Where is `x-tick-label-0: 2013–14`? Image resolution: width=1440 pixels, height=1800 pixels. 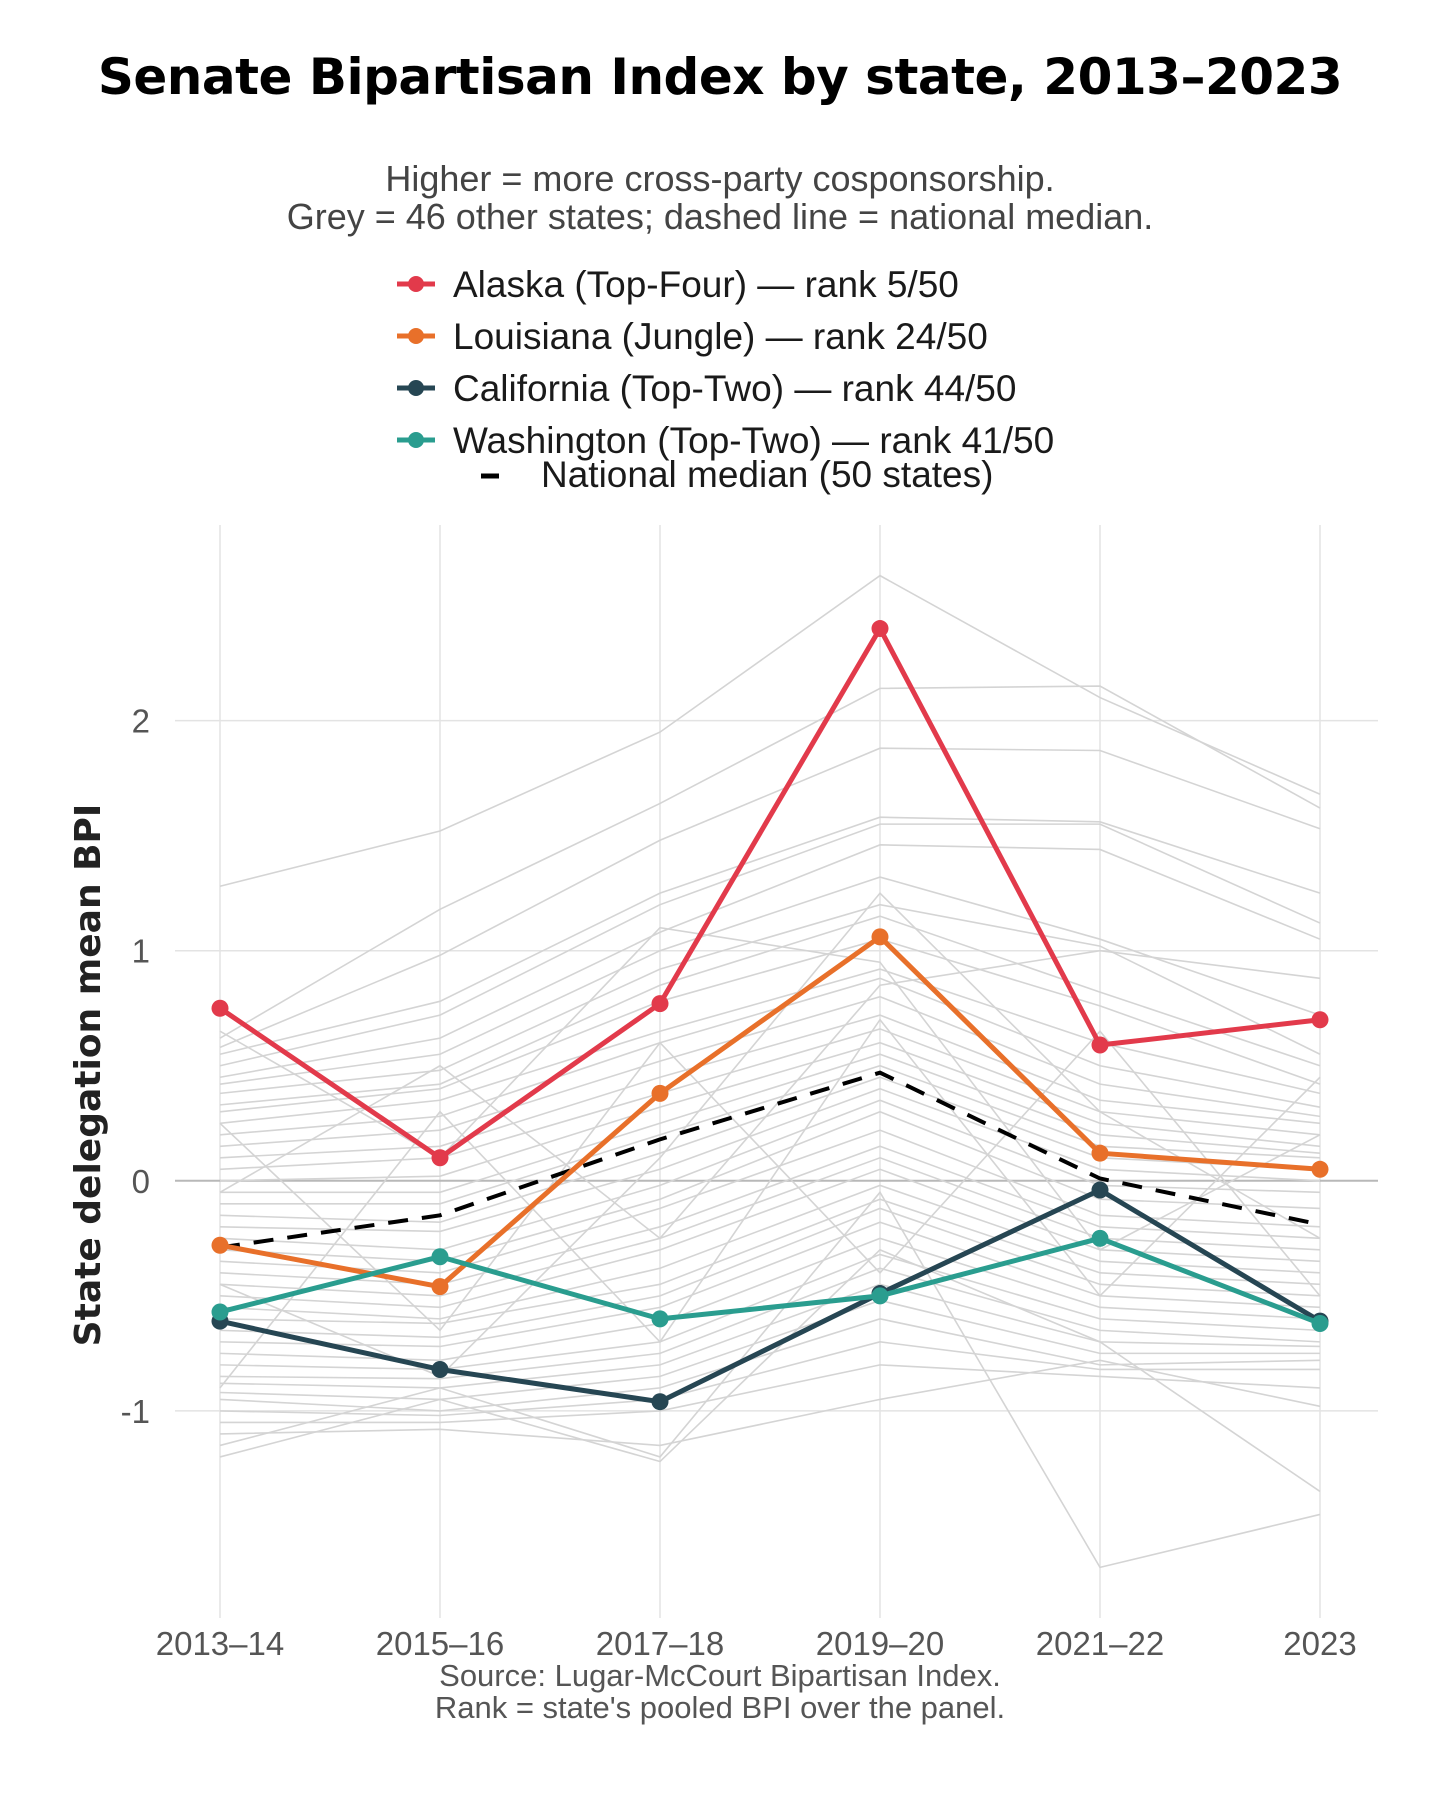 x-tick-label-0: 2013–14 is located at coordinates (220, 1643).